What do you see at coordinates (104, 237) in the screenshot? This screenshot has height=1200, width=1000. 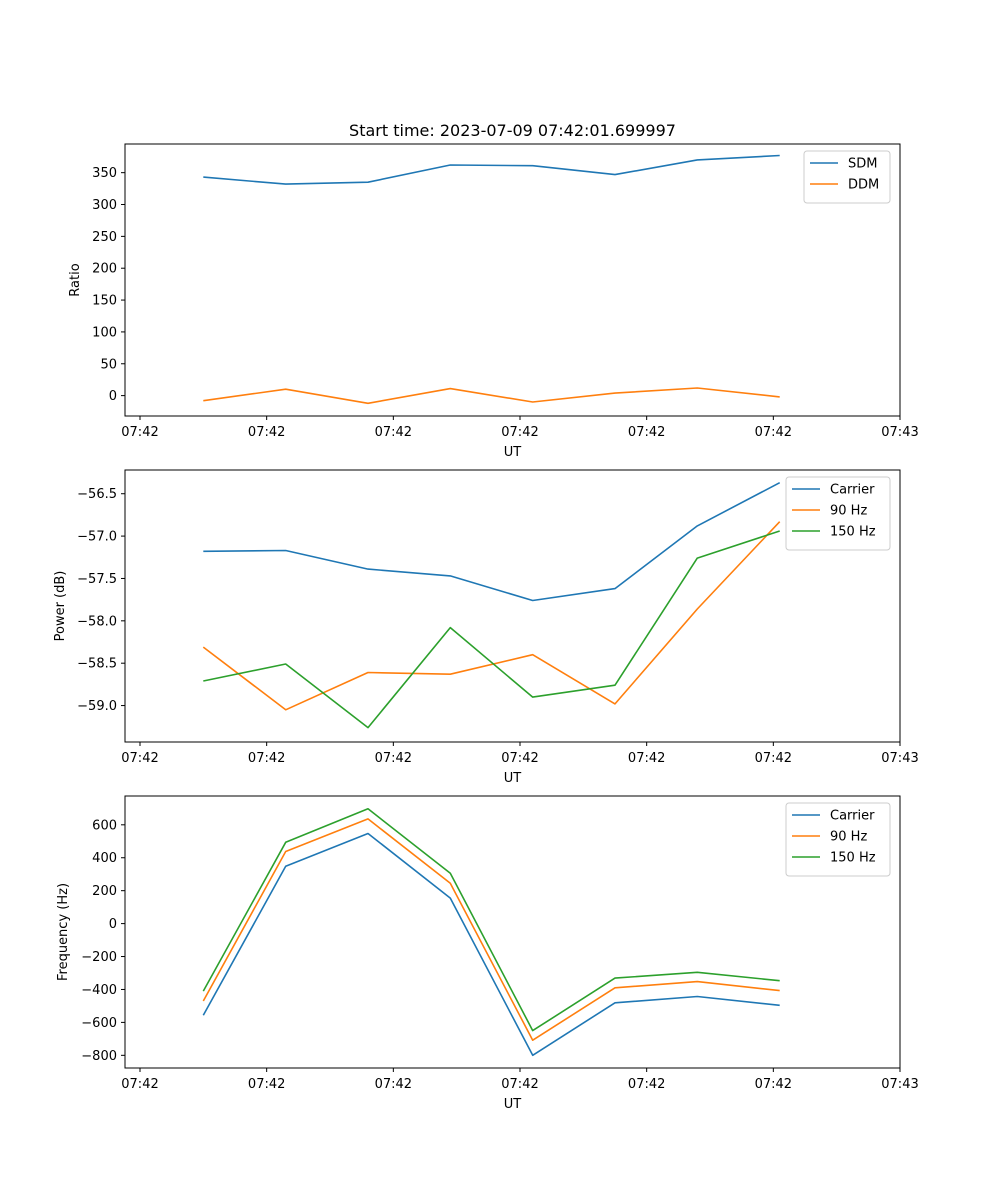 I see `y-tick-label: 250` at bounding box center [104, 237].